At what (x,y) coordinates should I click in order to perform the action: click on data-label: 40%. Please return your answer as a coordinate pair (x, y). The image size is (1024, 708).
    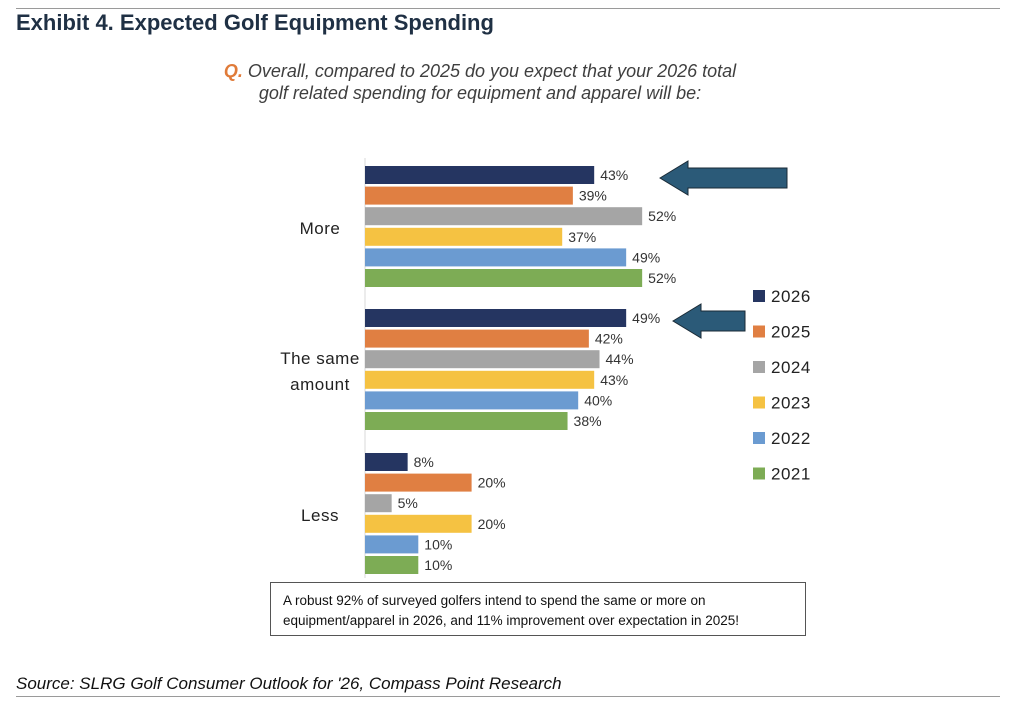
    Looking at the image, I should click on (598, 400).